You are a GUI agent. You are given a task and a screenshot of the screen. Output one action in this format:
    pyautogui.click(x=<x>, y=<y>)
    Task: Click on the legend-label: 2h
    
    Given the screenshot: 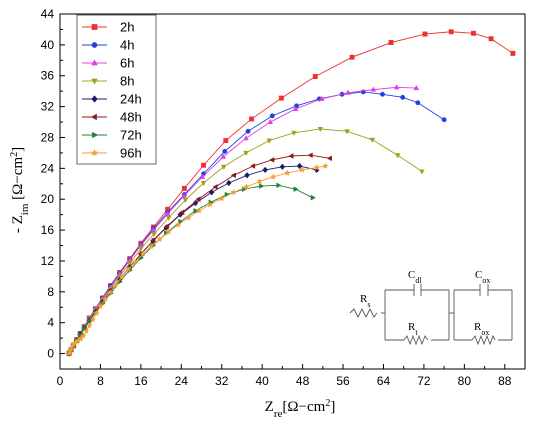 What is the action you would take?
    pyautogui.click(x=127, y=27)
    